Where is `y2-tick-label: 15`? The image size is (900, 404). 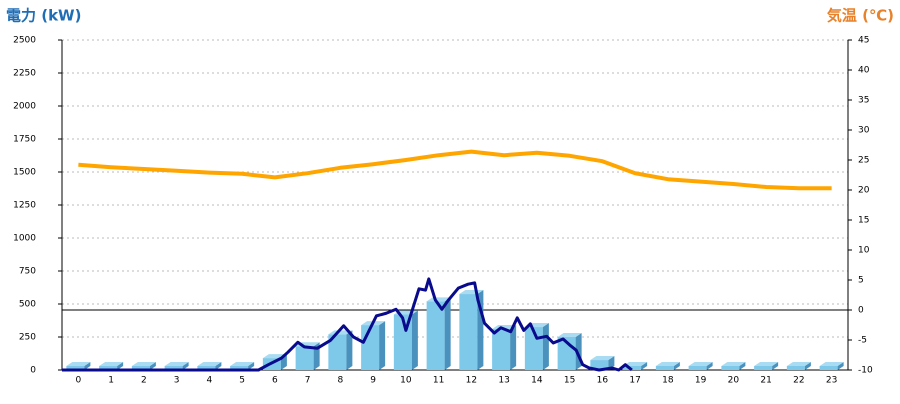 y2-tick-label: 15 is located at coordinates (863, 221).